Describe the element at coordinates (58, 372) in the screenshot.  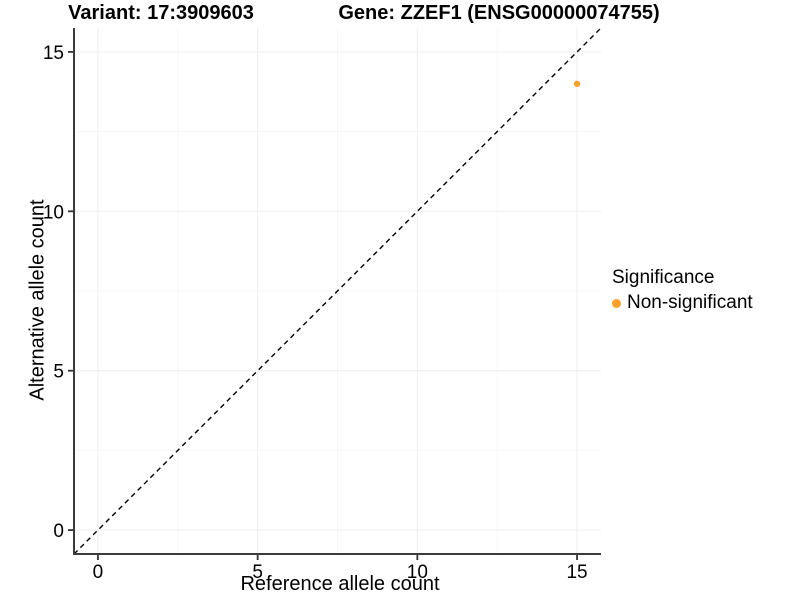
I see `y-tick-label: 5` at that location.